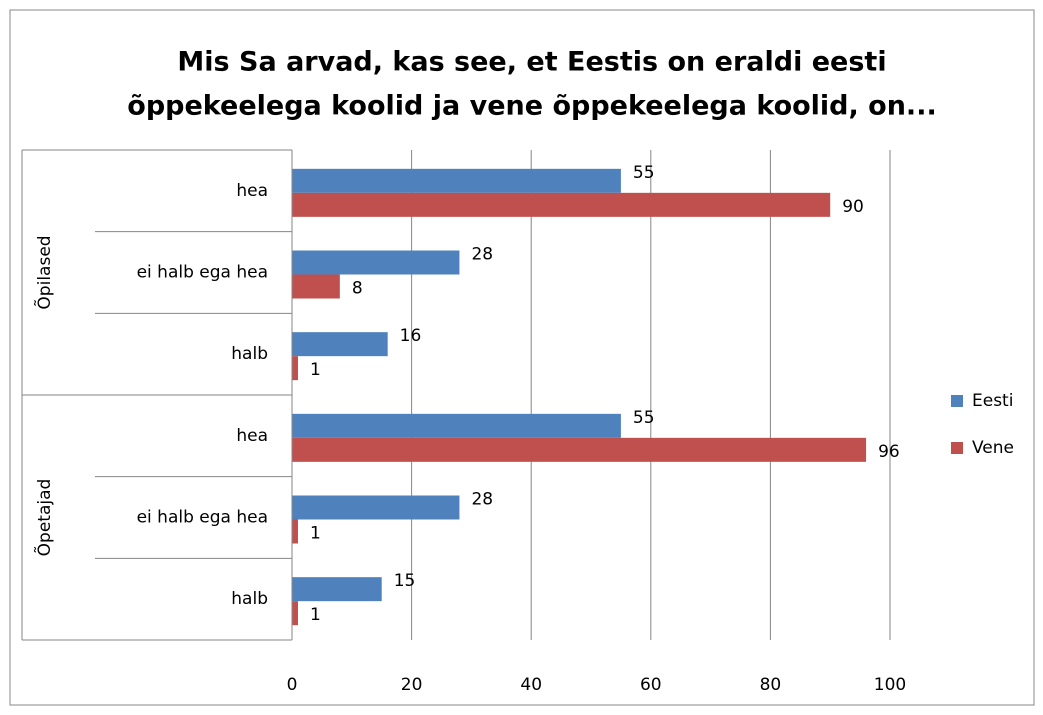 Image resolution: width=1043 pixels, height=715 pixels. I want to click on legend-label: Vene, so click(993, 448).